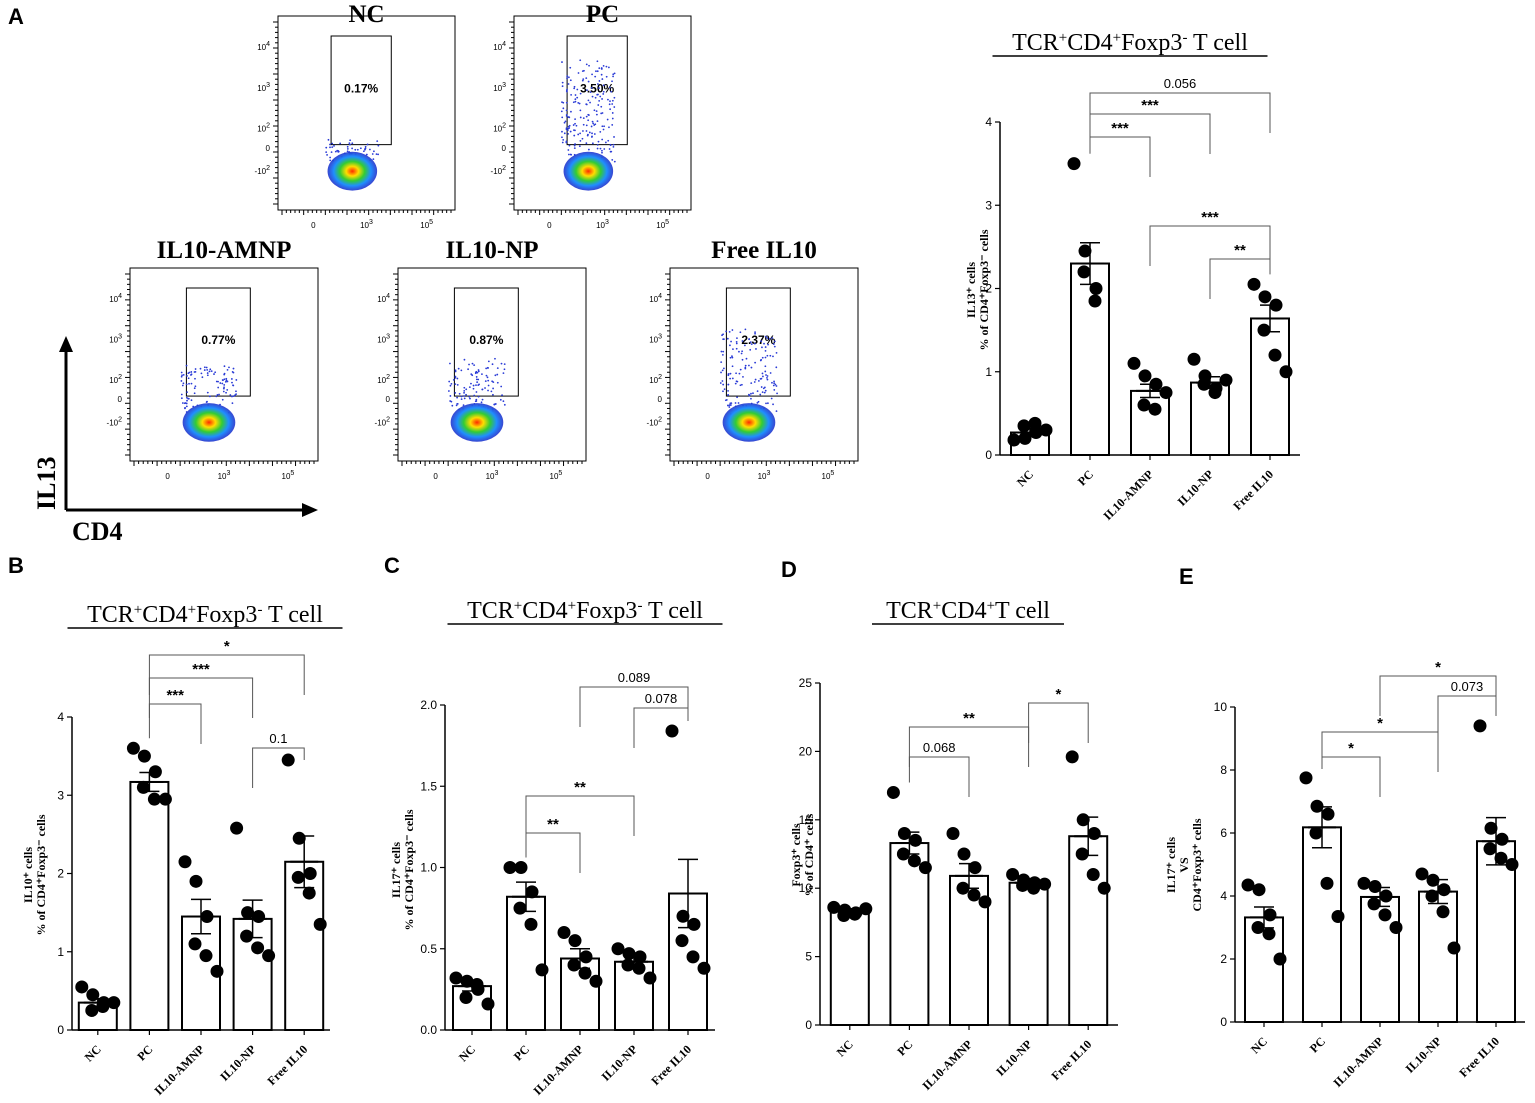 Image resolution: width=1535 pixels, height=1103 pixels. I want to click on chart-y-tick-label: 3, so click(60, 795).